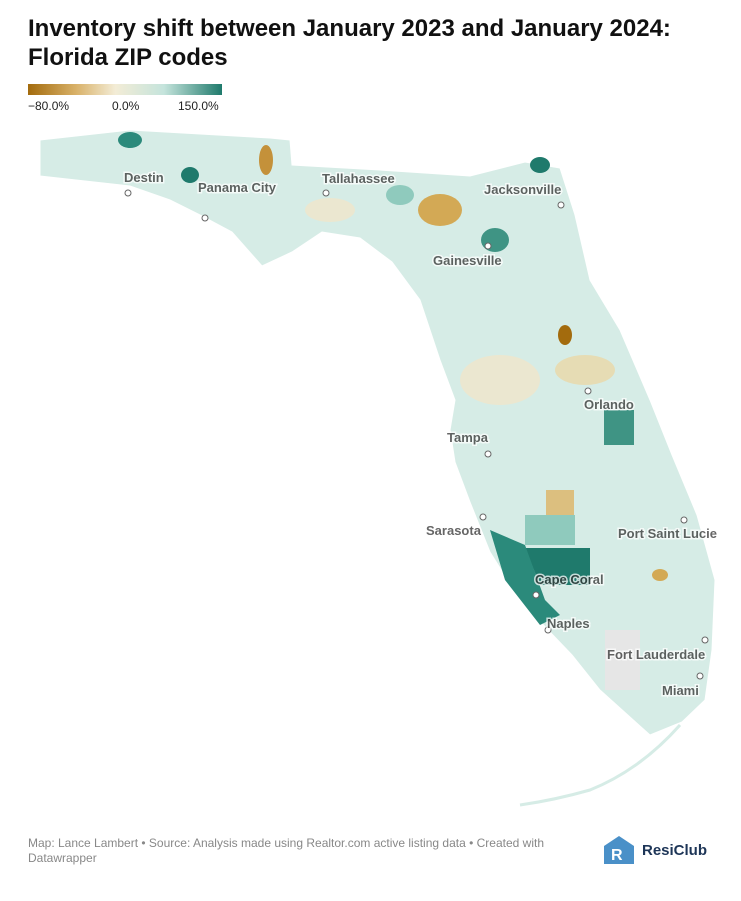 The image size is (741, 901). What do you see at coordinates (49, 106) in the screenshot?
I see `legend-label: −80.0%` at bounding box center [49, 106].